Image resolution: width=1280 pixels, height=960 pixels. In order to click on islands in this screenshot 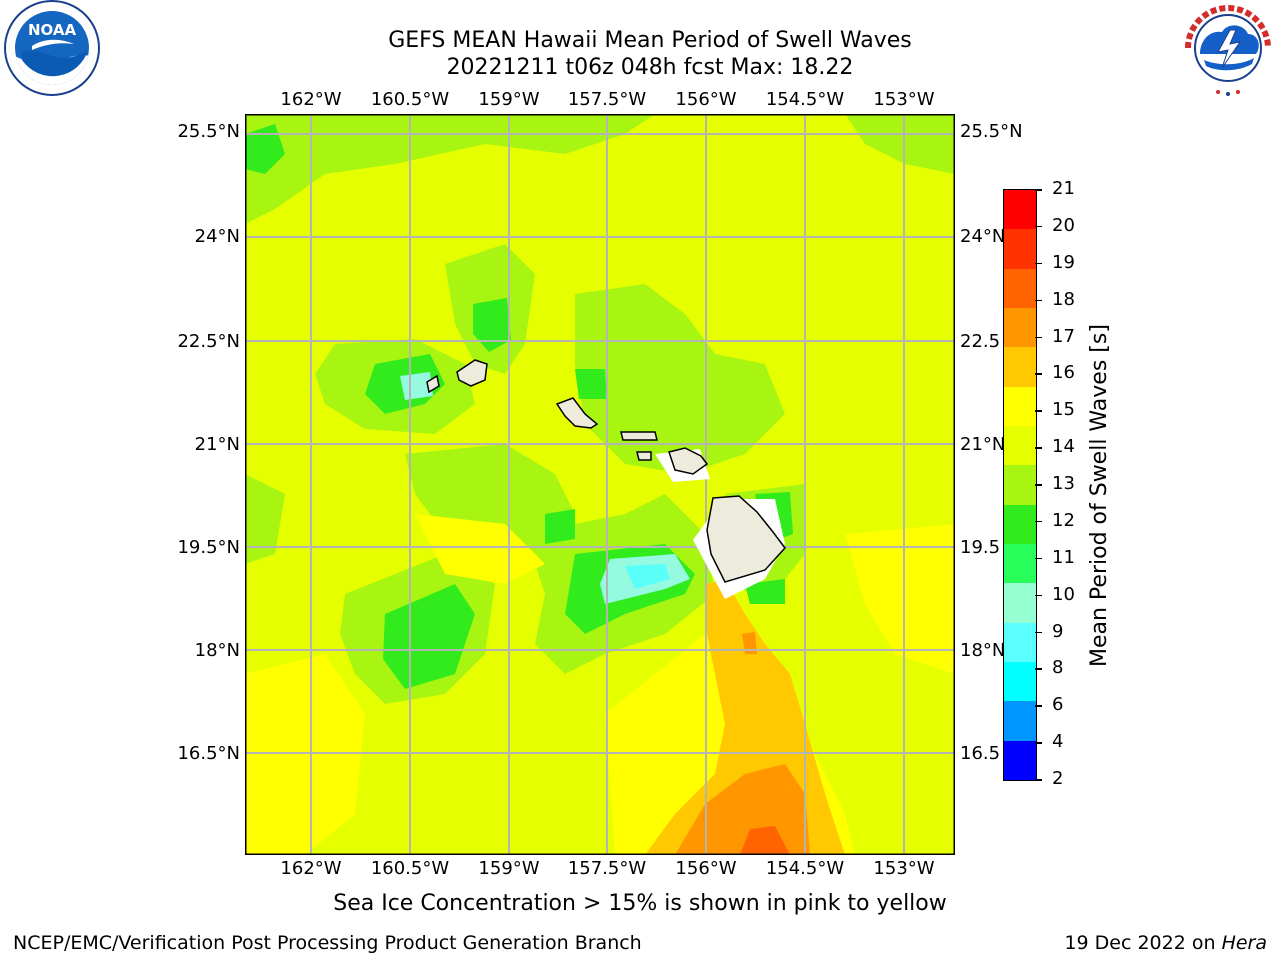, I will do `click(606, 471)`.